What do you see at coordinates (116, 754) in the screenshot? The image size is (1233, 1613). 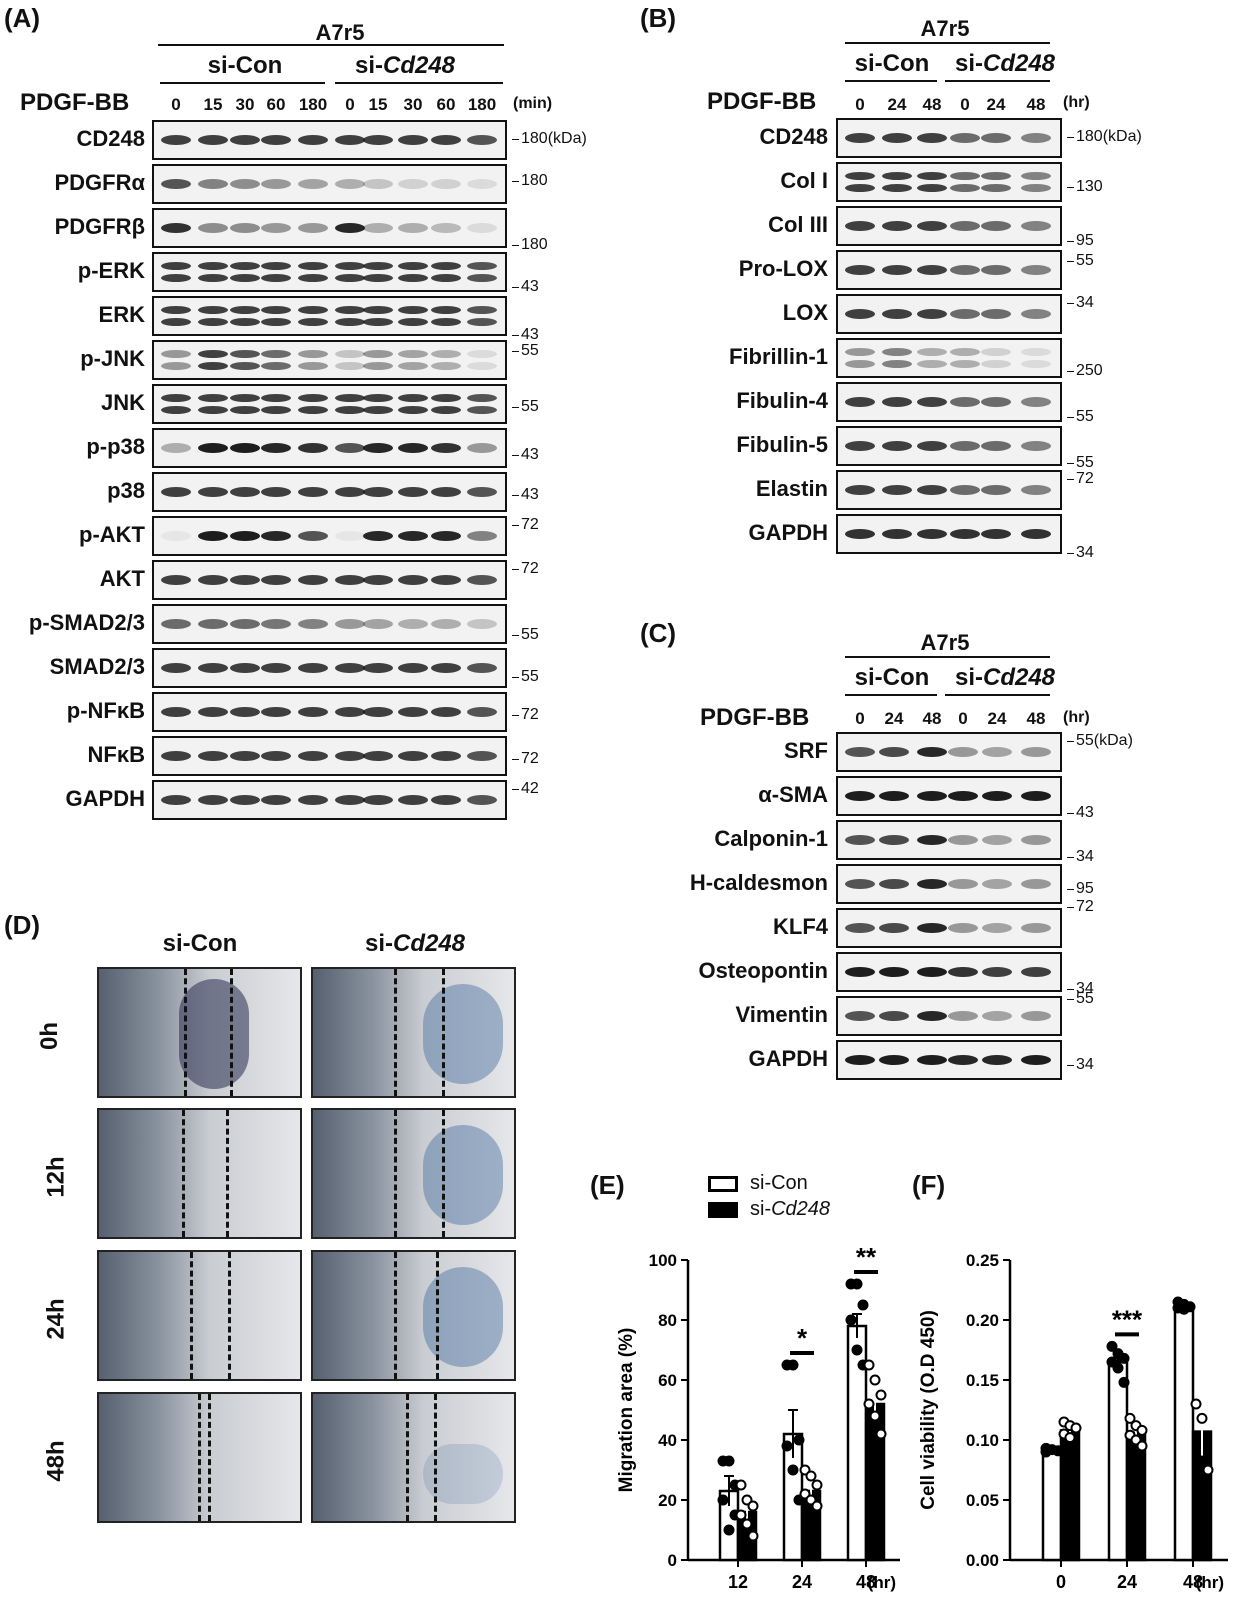 I see `blot-label: NFκB` at bounding box center [116, 754].